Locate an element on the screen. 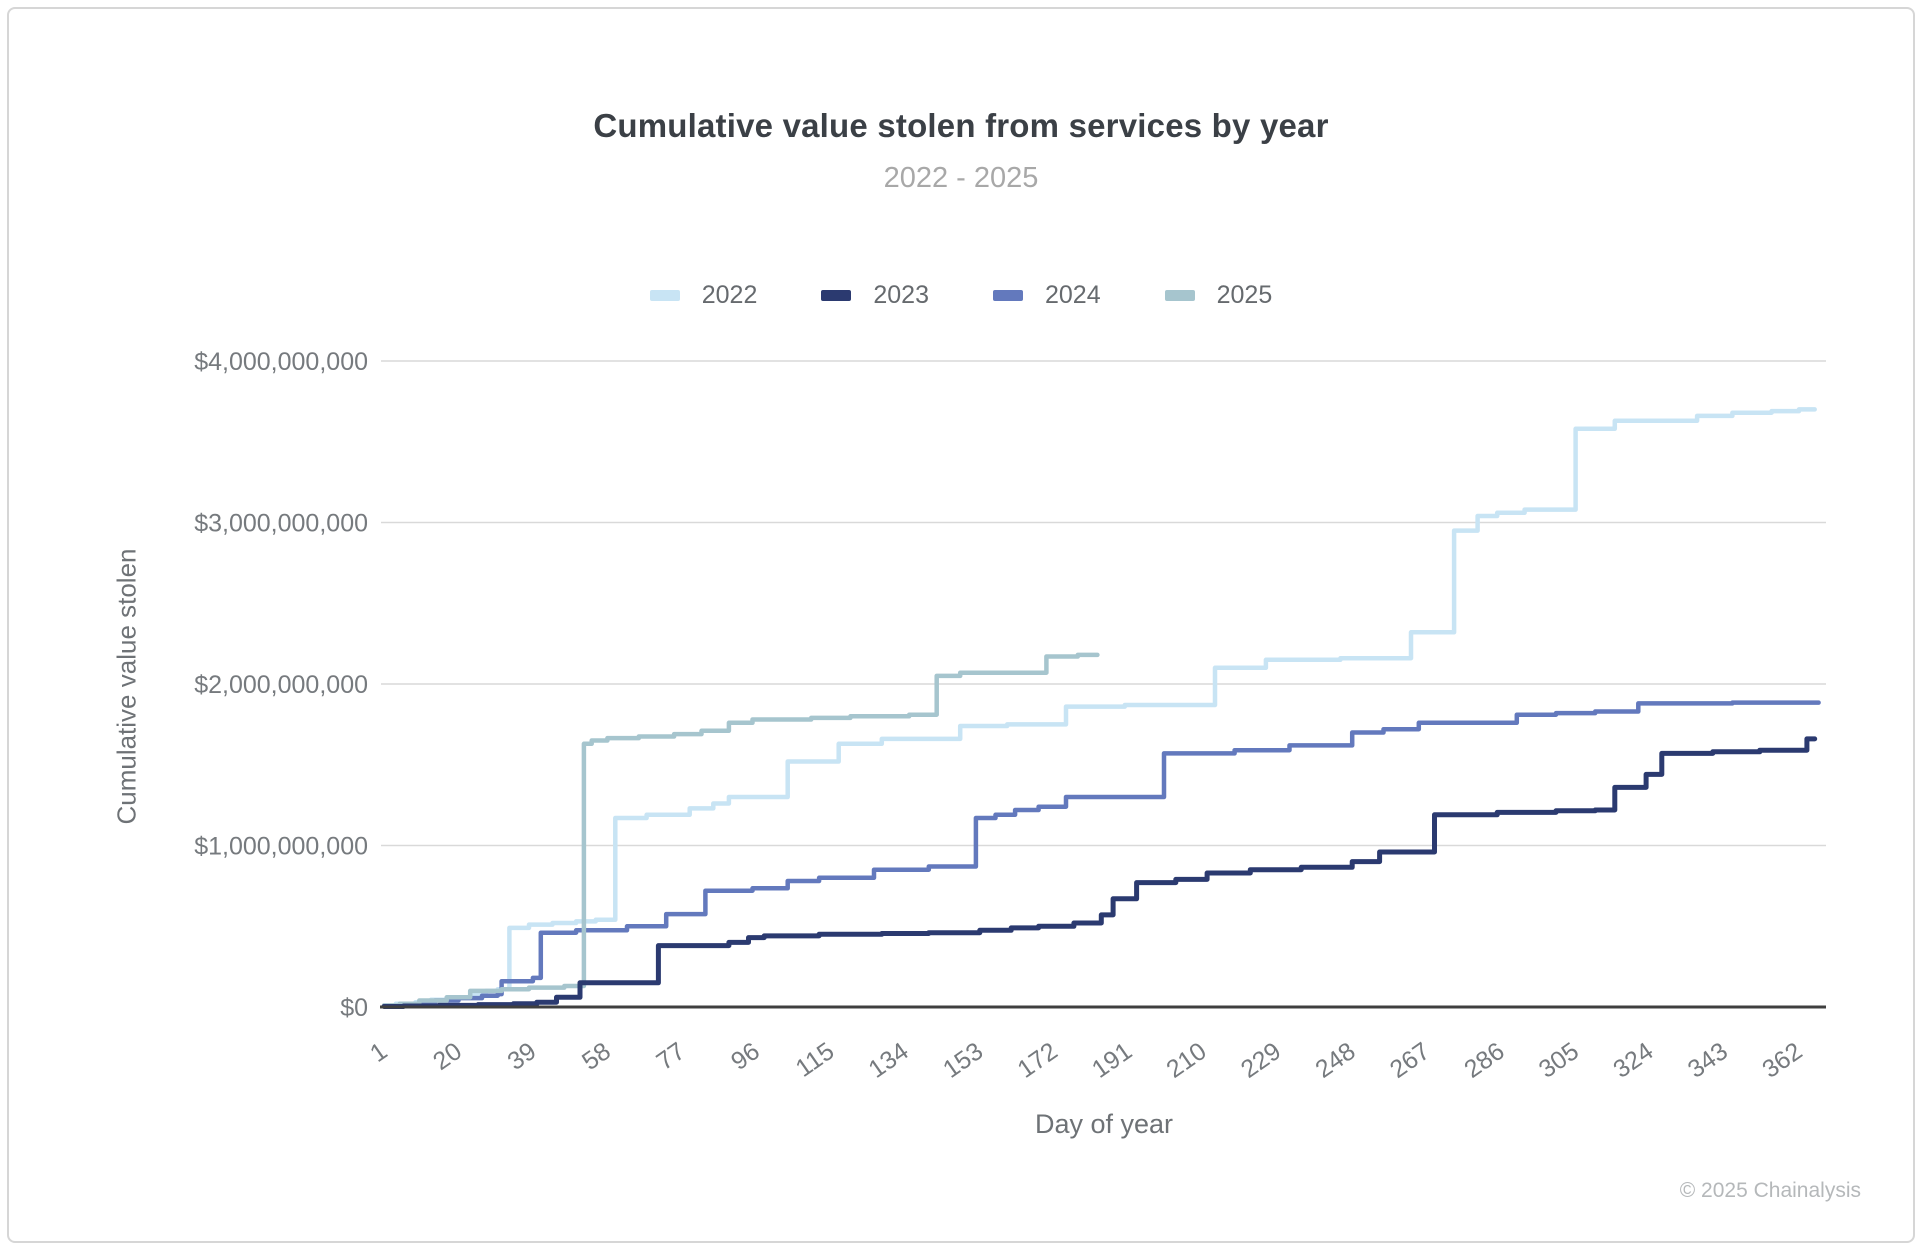  x-tick-label-3: 58 is located at coordinates (596, 1056).